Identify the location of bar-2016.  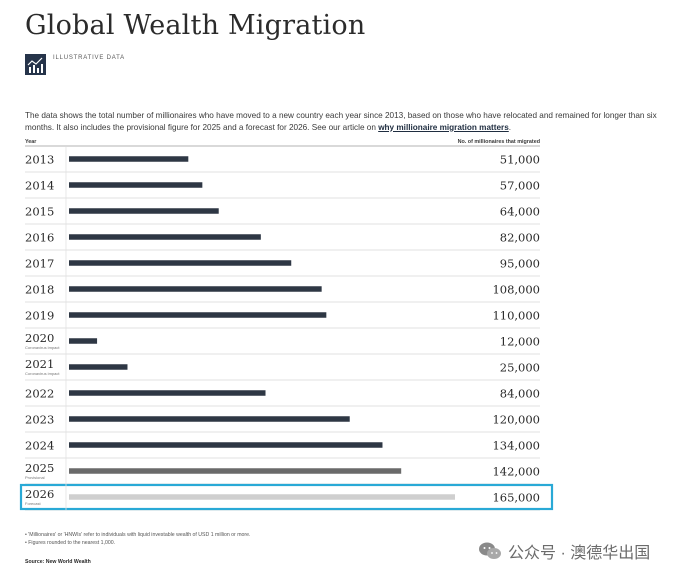
(165, 237).